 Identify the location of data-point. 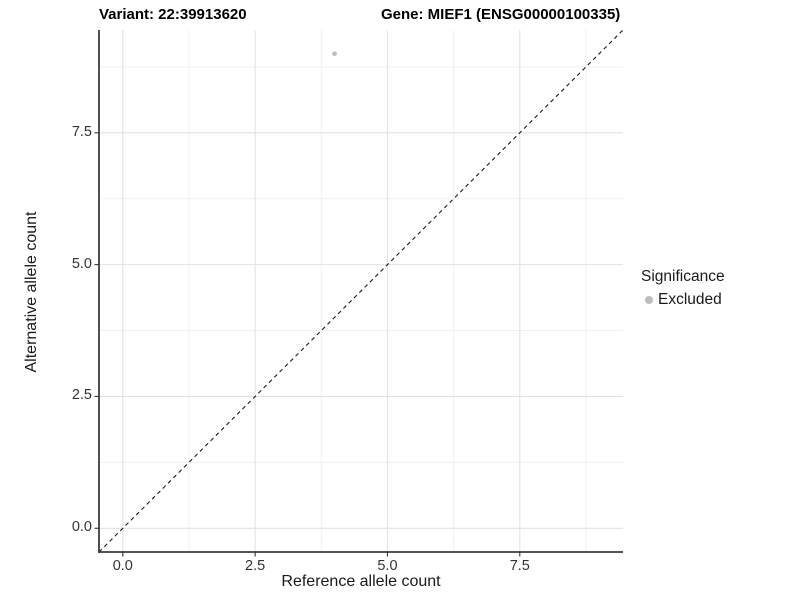
(334, 54).